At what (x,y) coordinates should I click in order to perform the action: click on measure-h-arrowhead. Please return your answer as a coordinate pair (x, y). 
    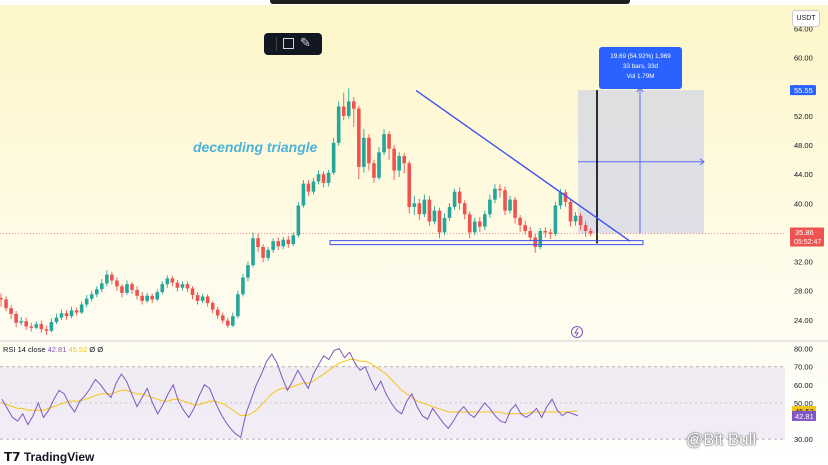
    Looking at the image, I should click on (702, 162).